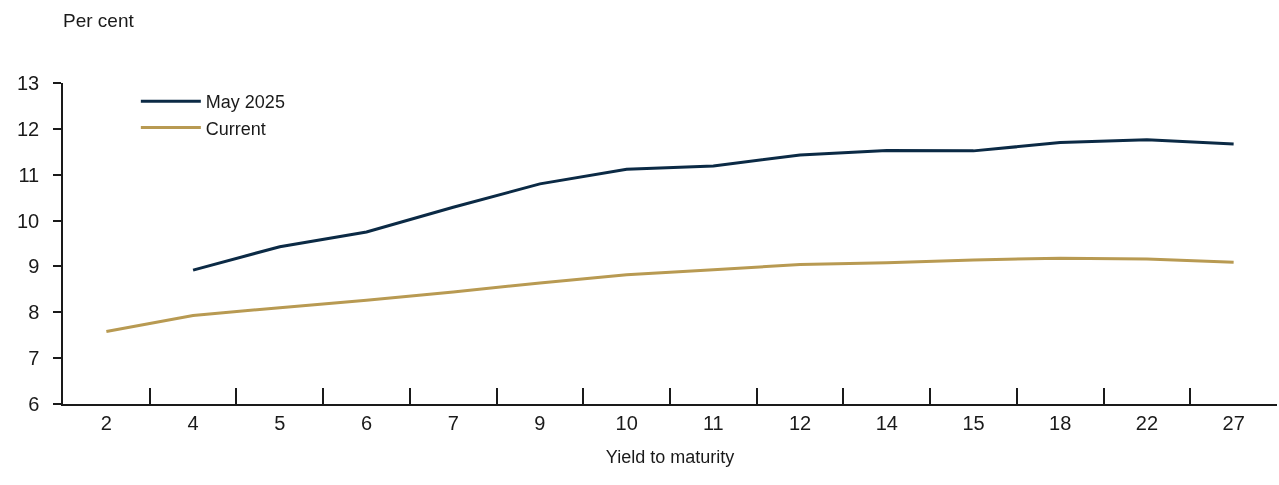 The image size is (1279, 485). Describe the element at coordinates (106, 422) in the screenshot. I see `x-tick-label: 2` at that location.